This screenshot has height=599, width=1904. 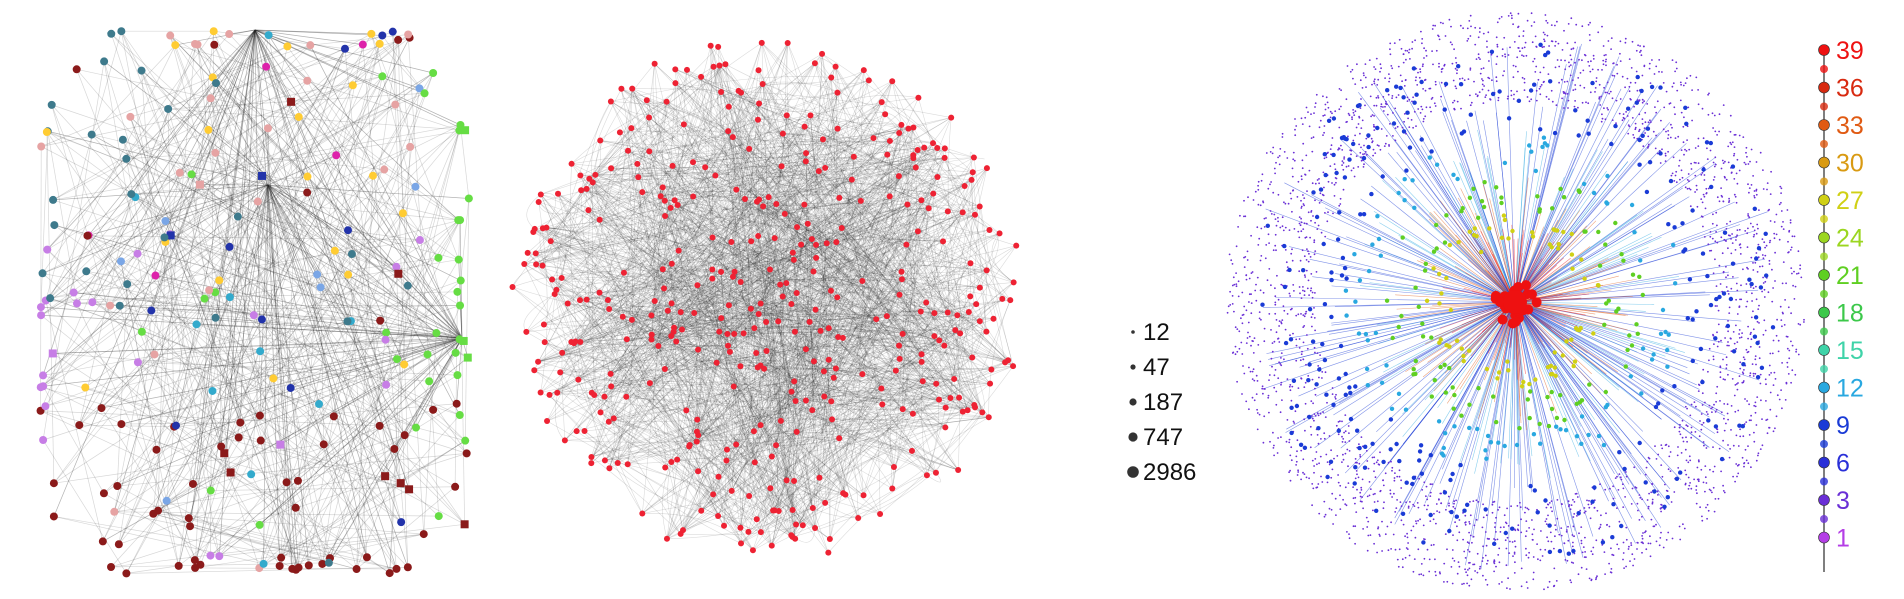 I want to click on size-legend-label: 187, so click(x=1163, y=402).